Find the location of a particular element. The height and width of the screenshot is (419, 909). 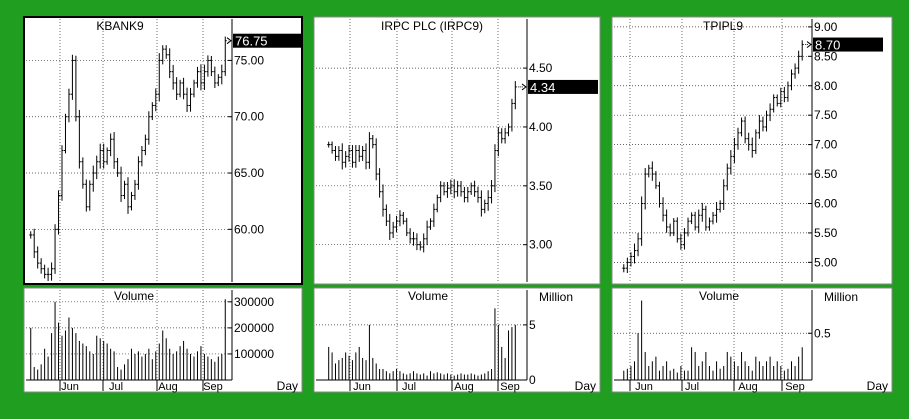

price-tick-label: 6.50 is located at coordinates (826, 174).